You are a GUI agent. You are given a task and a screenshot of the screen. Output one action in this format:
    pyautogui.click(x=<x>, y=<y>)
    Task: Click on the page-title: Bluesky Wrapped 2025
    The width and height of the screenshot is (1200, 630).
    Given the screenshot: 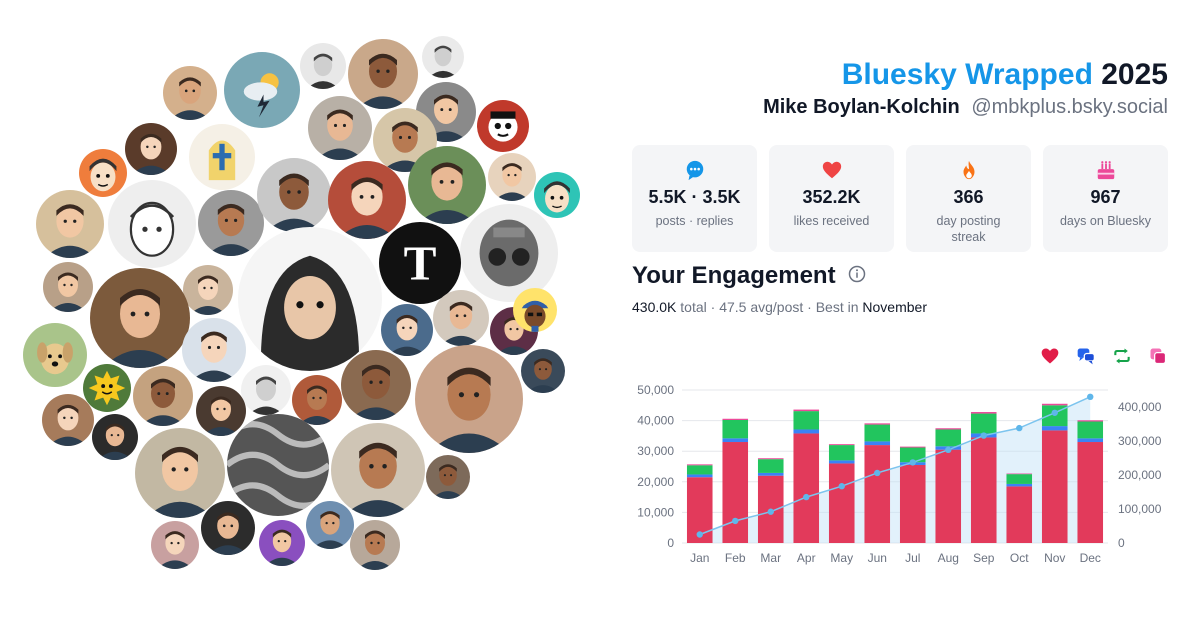 What is the action you would take?
    pyautogui.click(x=1005, y=75)
    